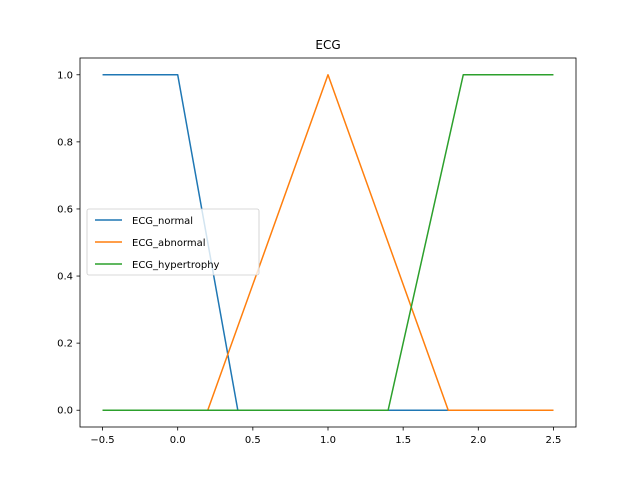 The height and width of the screenshot is (480, 640). What do you see at coordinates (65, 411) in the screenshot?
I see `y-tick-label: 0.0` at bounding box center [65, 411].